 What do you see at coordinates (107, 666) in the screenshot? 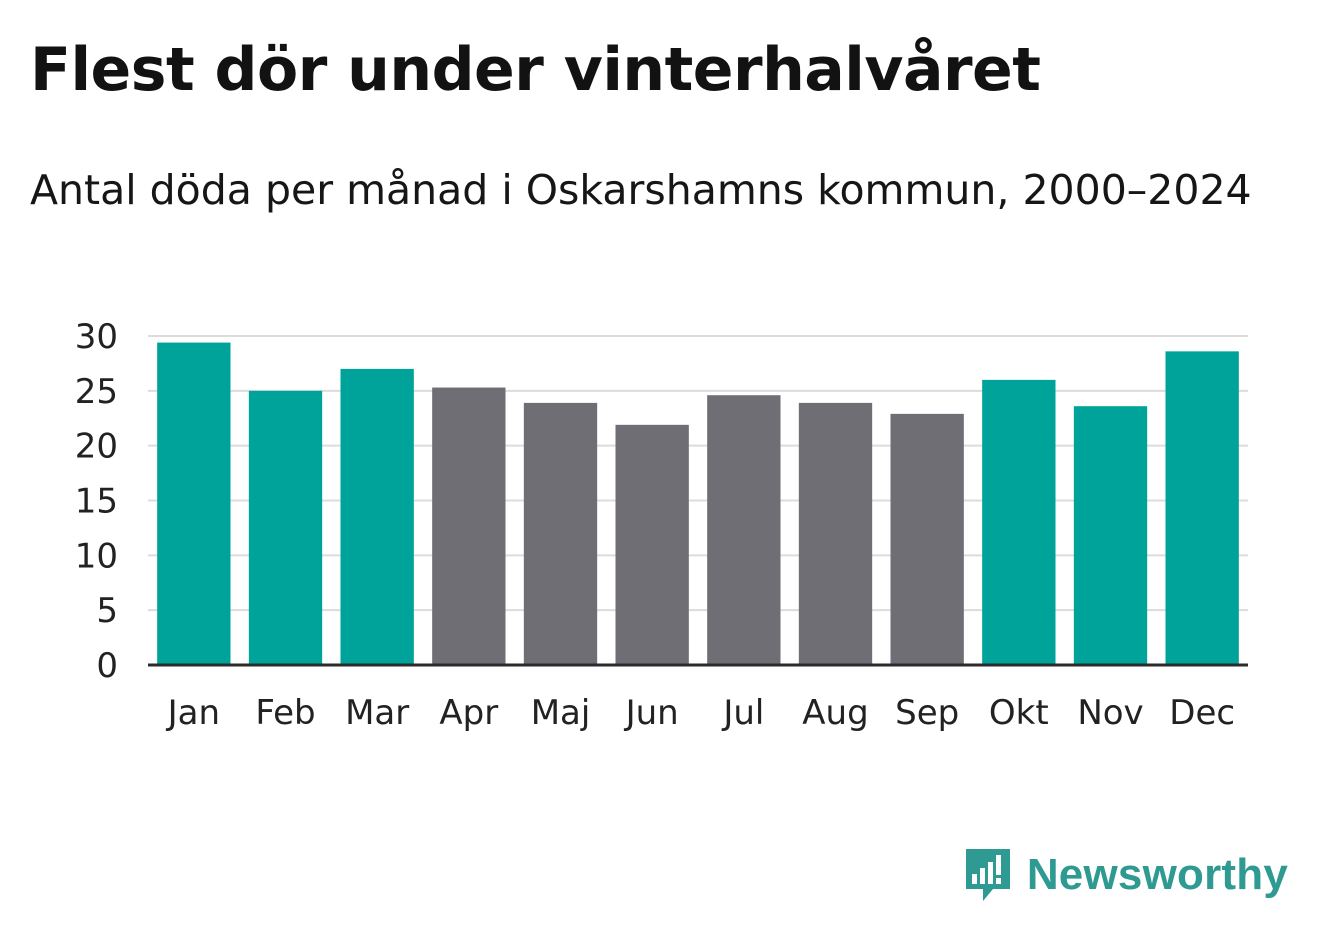
I see `y-tick-label: 0` at bounding box center [107, 666].